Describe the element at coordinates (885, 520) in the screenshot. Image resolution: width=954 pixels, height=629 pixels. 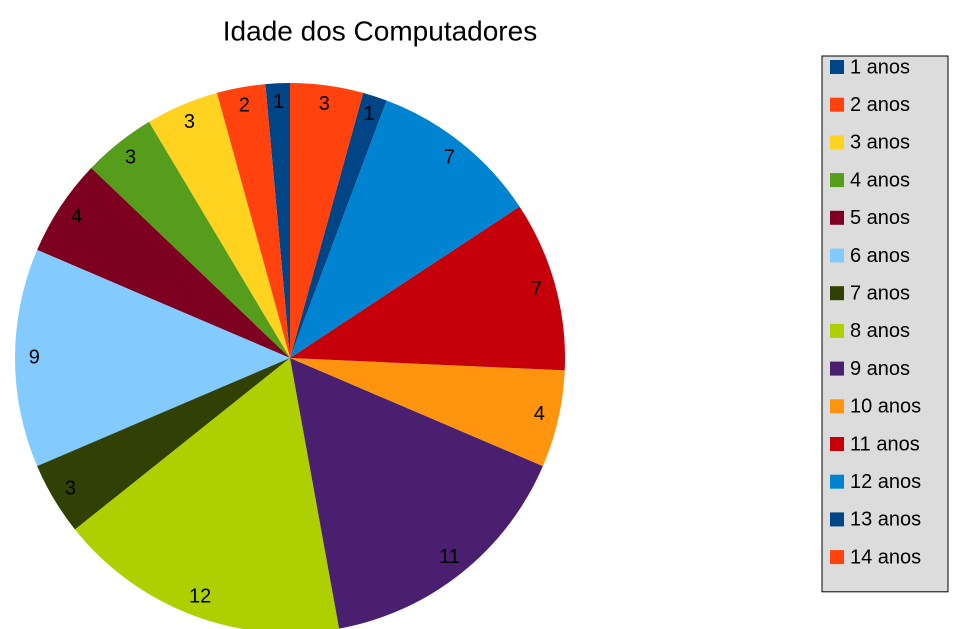
I see `legend-label: 13 anos` at that location.